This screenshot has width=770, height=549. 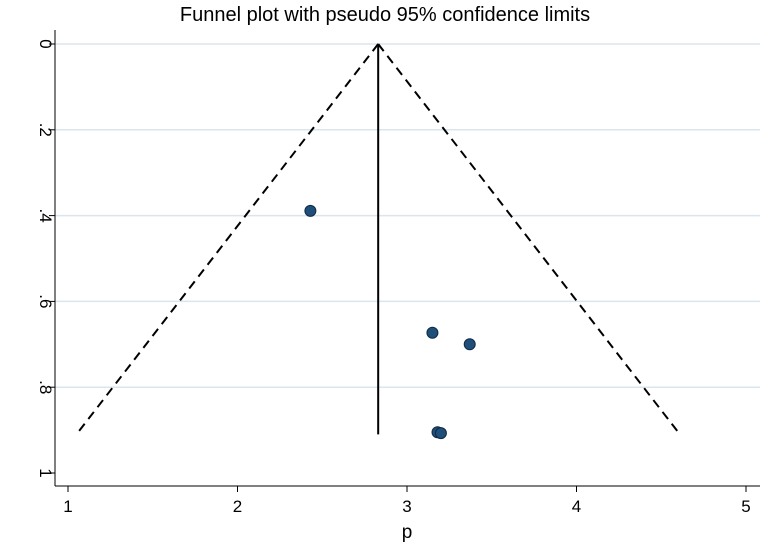 I want to click on y-tick-label: 1, so click(x=45, y=472).